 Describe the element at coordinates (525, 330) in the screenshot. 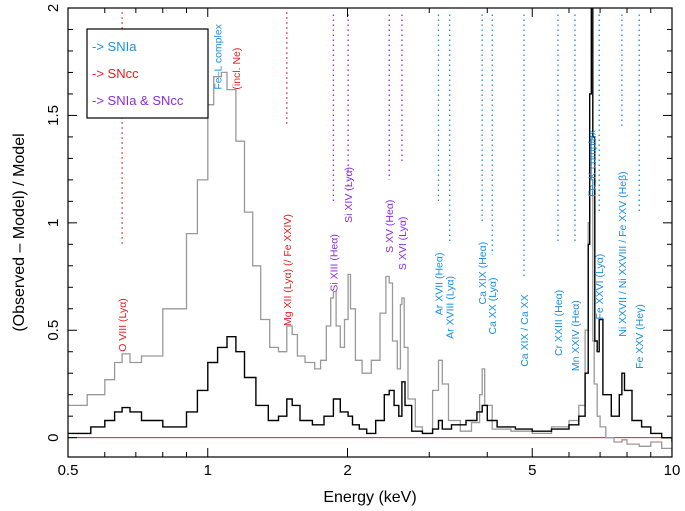

I see `line-label-12: Ca XIX / Ca XX` at that location.